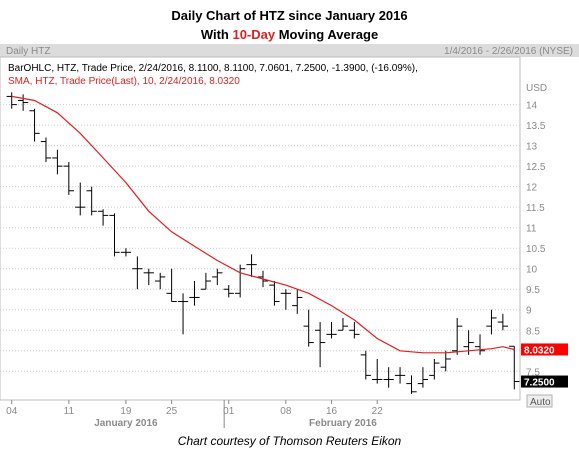  What do you see at coordinates (216, 34) in the screenshot?
I see `subtitle-prefix: With` at bounding box center [216, 34].